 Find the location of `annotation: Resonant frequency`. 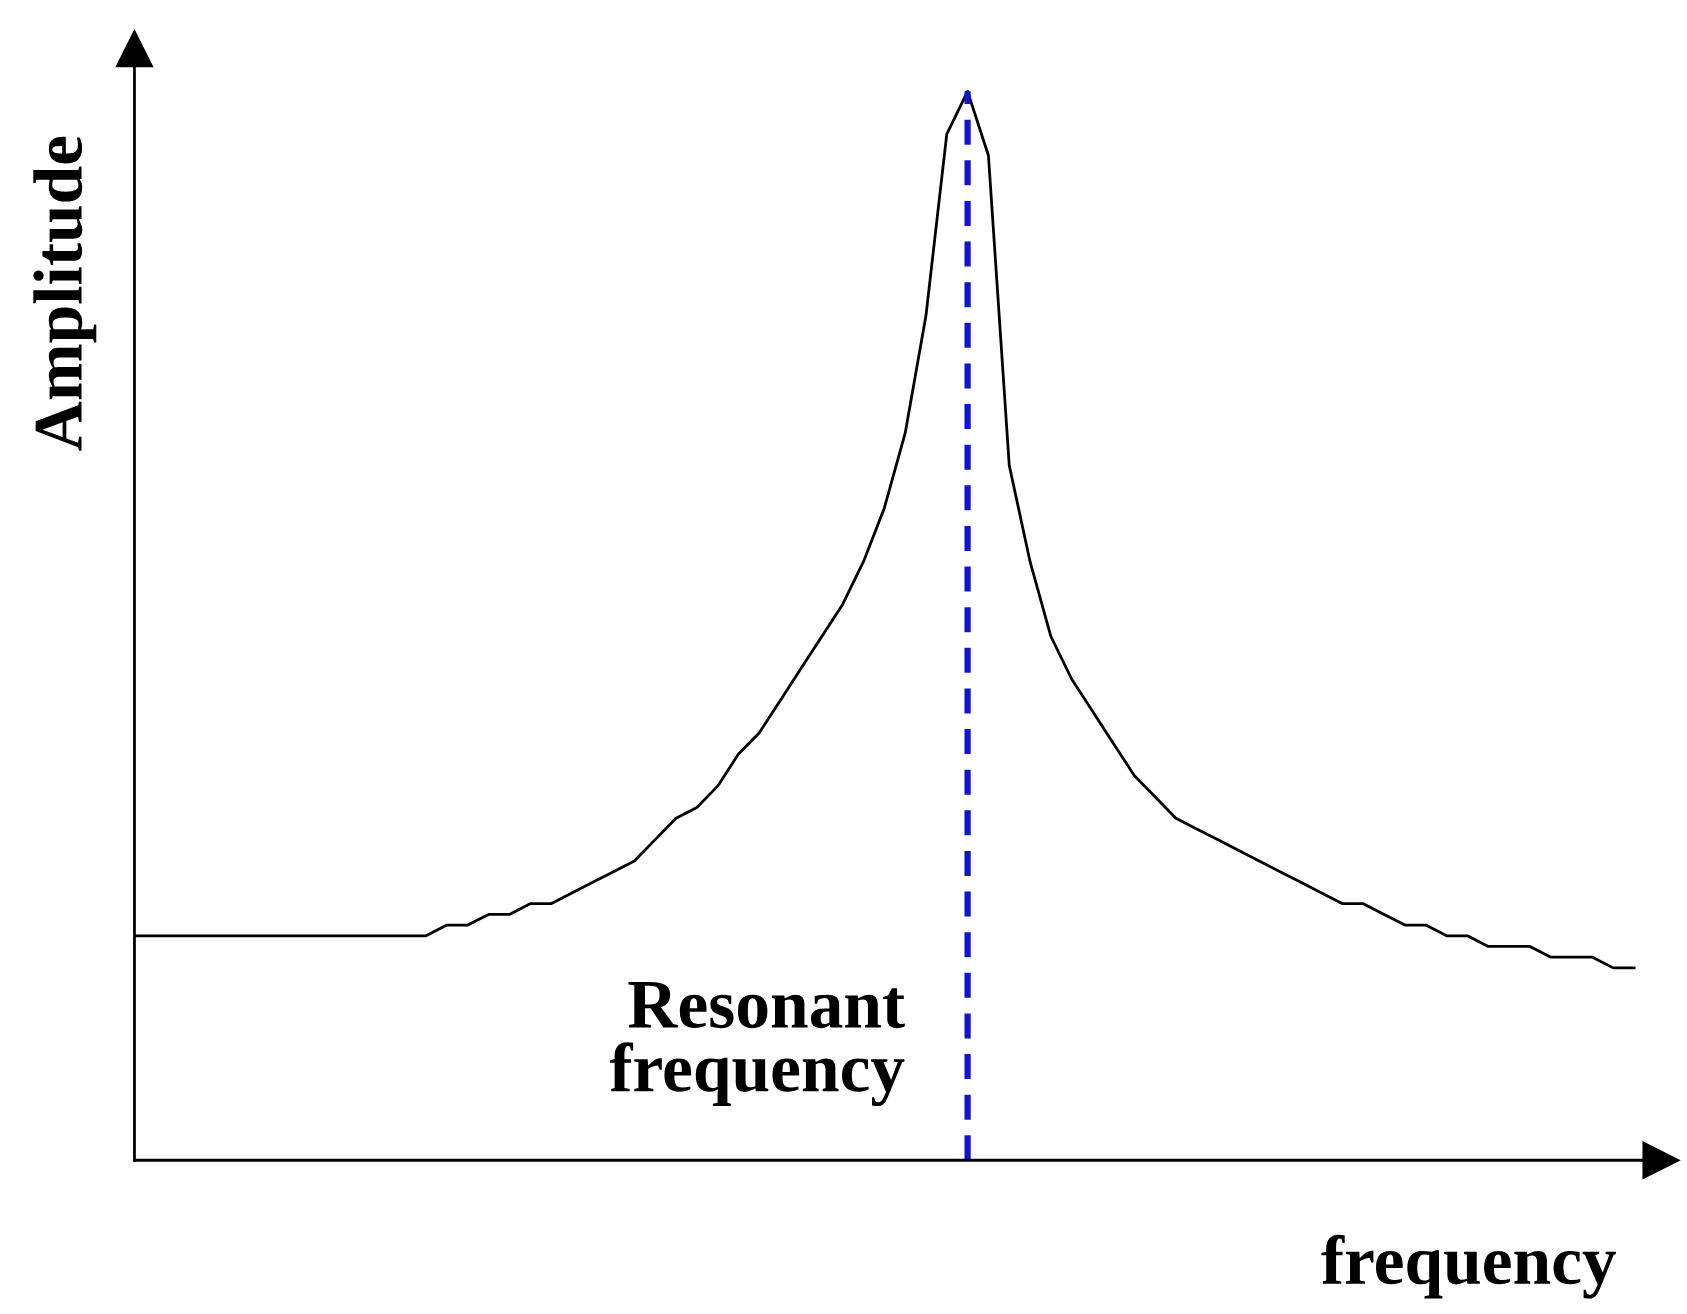

annotation: Resonant frequency is located at coordinates (757, 1044).